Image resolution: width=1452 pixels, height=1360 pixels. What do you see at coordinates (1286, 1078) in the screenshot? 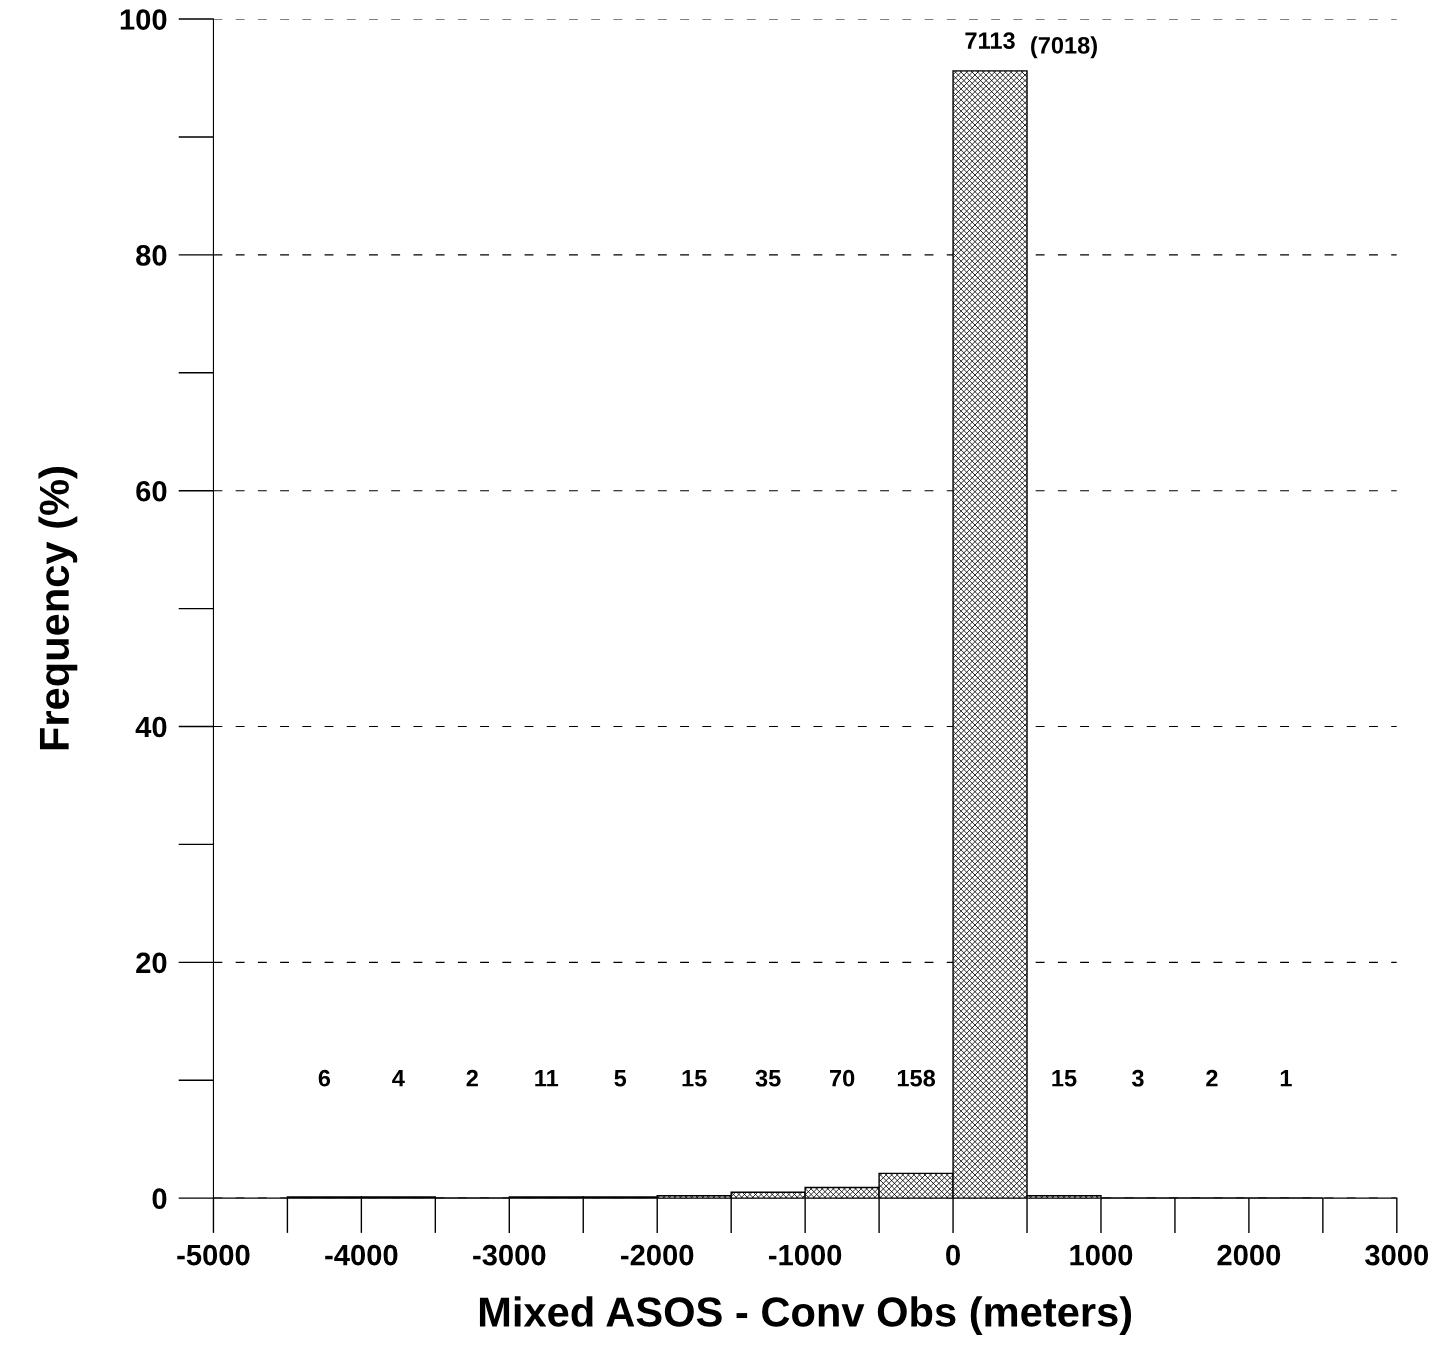
I see `annotation: 1` at bounding box center [1286, 1078].